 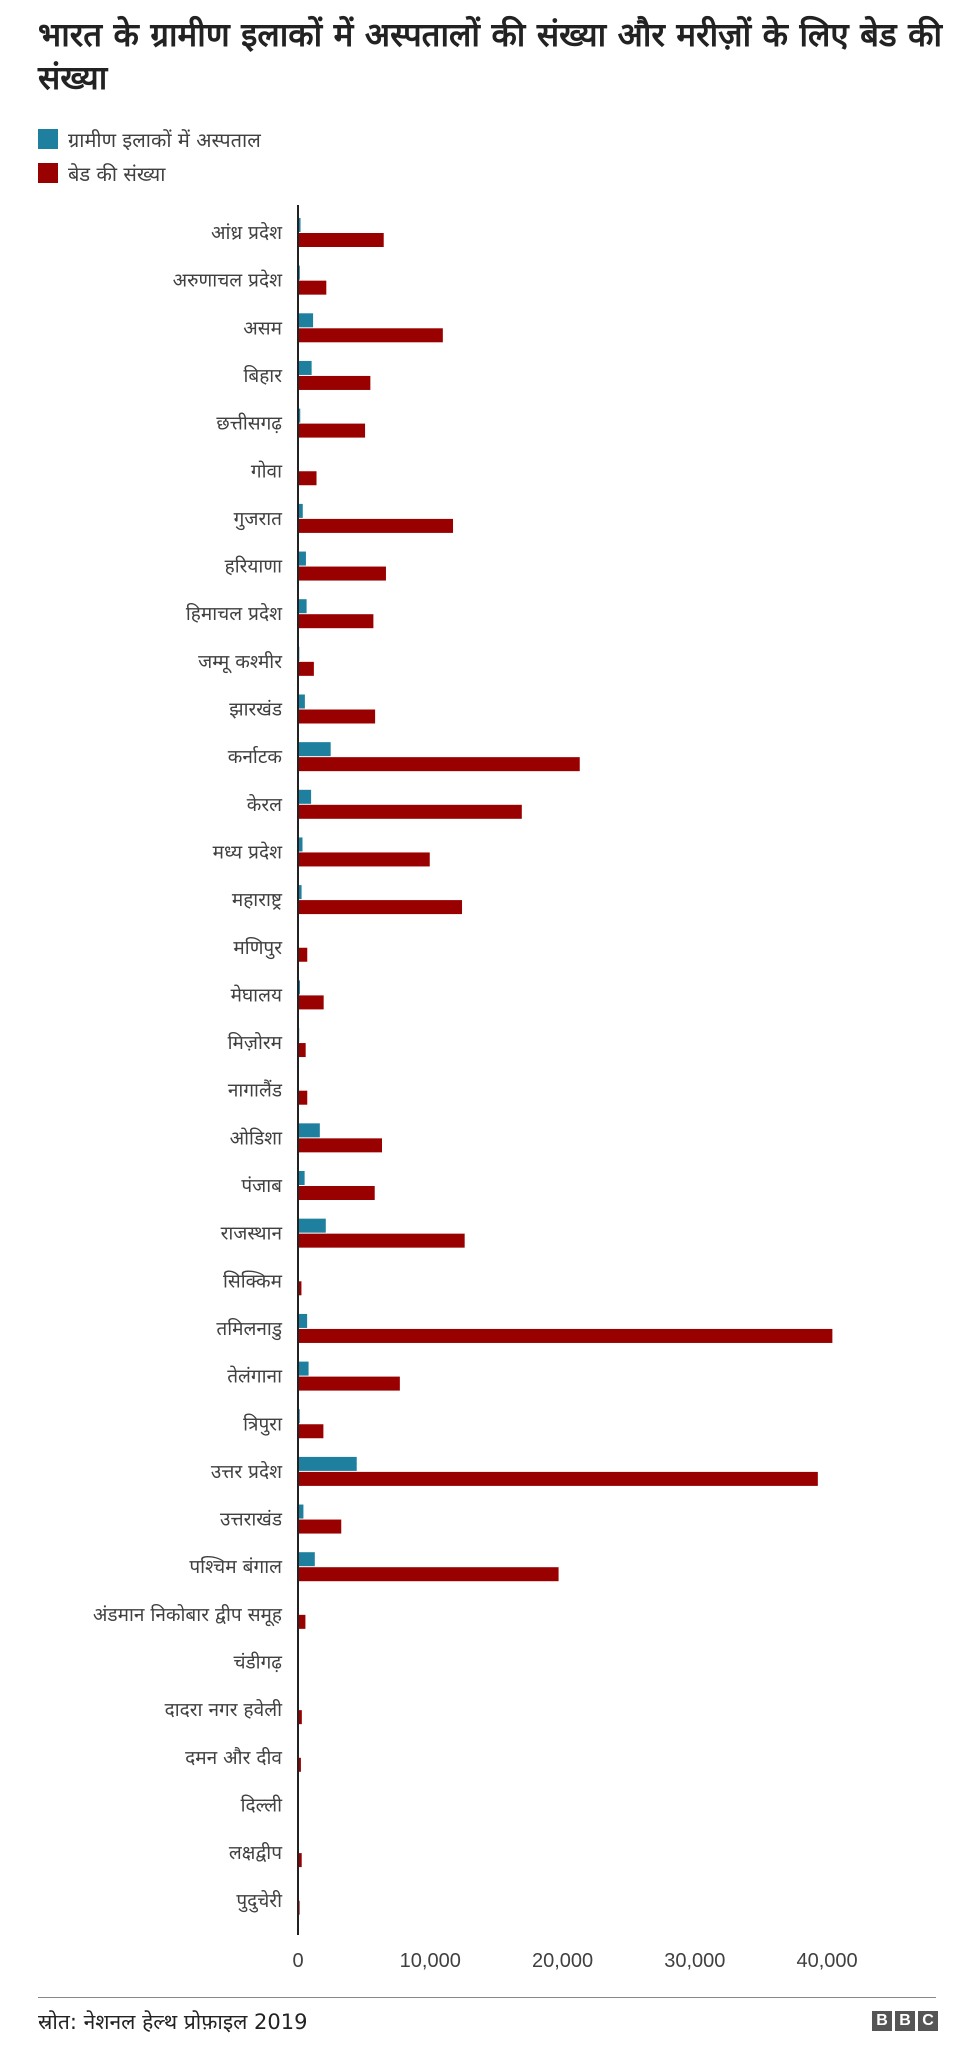 What do you see at coordinates (224, 1709) in the screenshot?
I see `category-label: दादरा नगर हवेली` at bounding box center [224, 1709].